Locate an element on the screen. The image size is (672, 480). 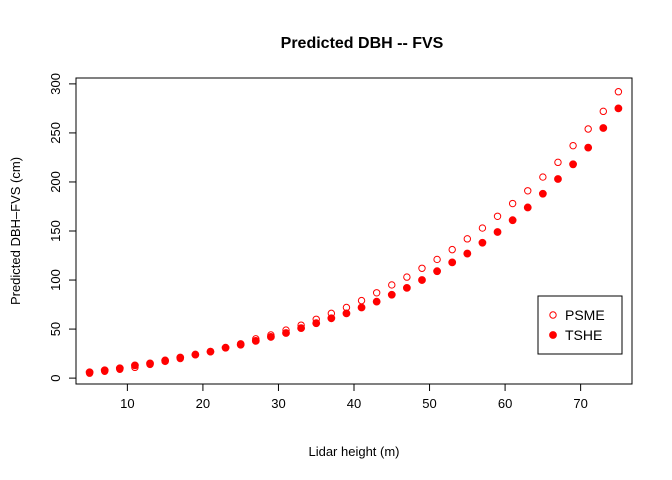
y-tick-label: 250 is located at coordinates (55, 133).